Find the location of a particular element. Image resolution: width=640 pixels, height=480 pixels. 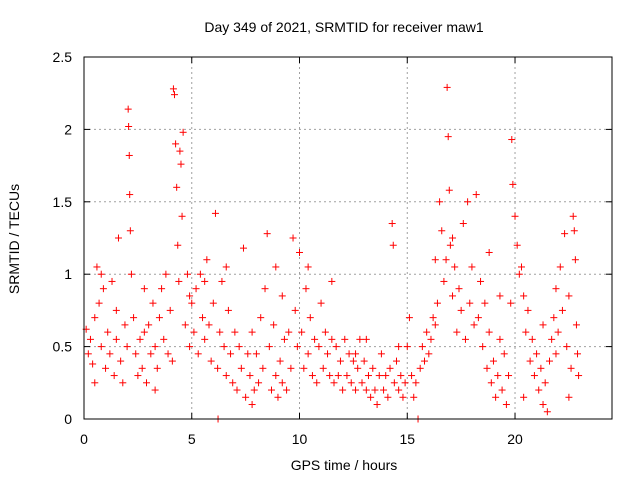

y-tick-label: 1 is located at coordinates (68, 274).